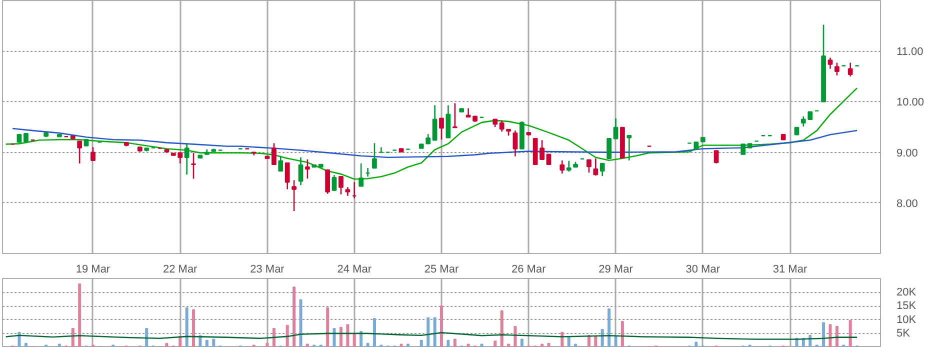 The width and height of the screenshot is (950, 347). What do you see at coordinates (267, 270) in the screenshot?
I see `x-tick-label: 23 Mar` at bounding box center [267, 270].